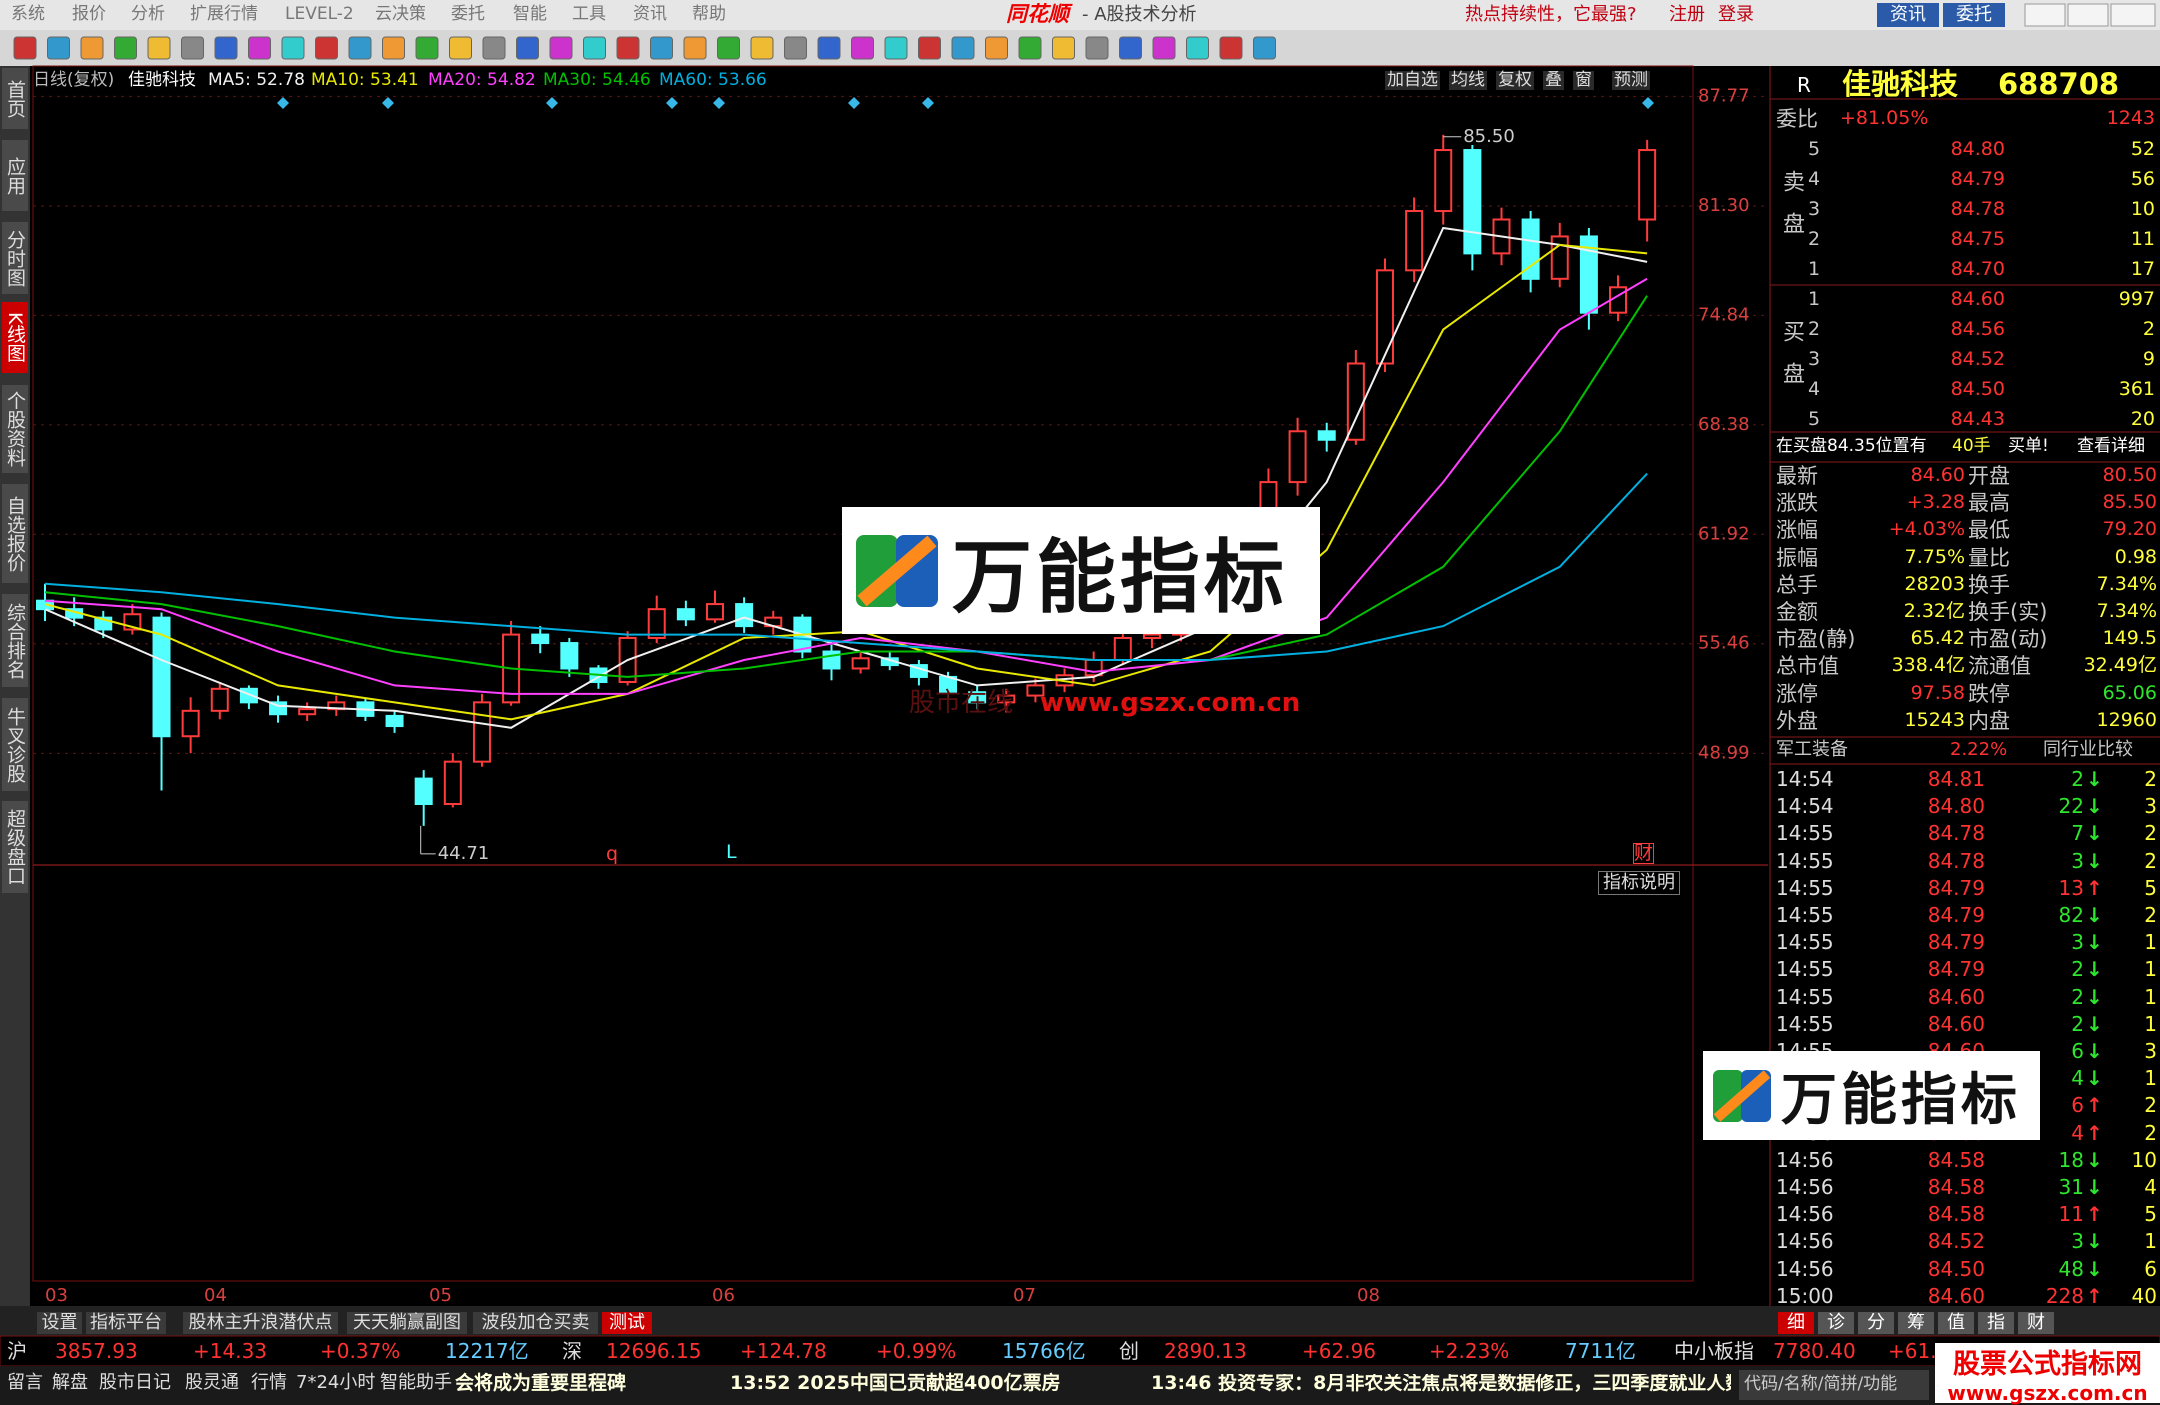 Image resolution: width=2160 pixels, height=1405 pixels. What do you see at coordinates (407, 1323) in the screenshot?
I see `bottom-tab: 天天躺赢副图` at bounding box center [407, 1323].